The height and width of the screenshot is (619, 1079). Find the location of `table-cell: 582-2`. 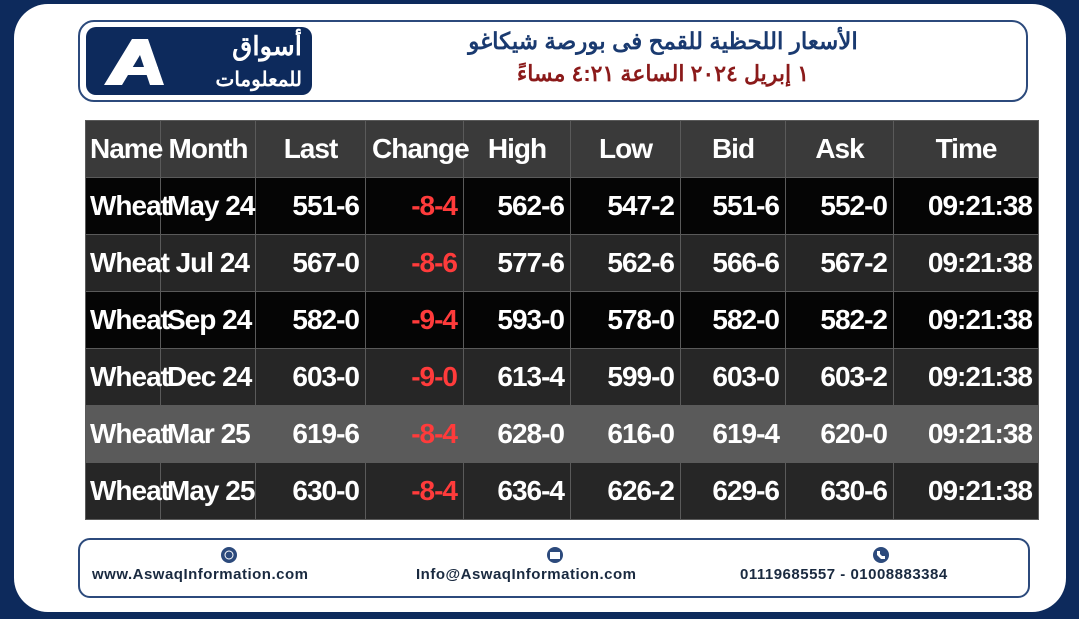

table-cell: 582-2 is located at coordinates (839, 320).